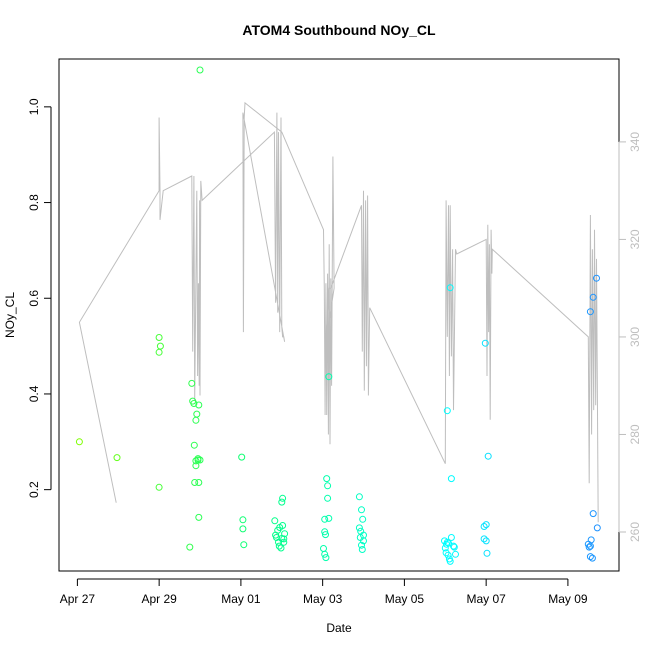  I want to click on x-axis-label: Date, so click(339, 628).